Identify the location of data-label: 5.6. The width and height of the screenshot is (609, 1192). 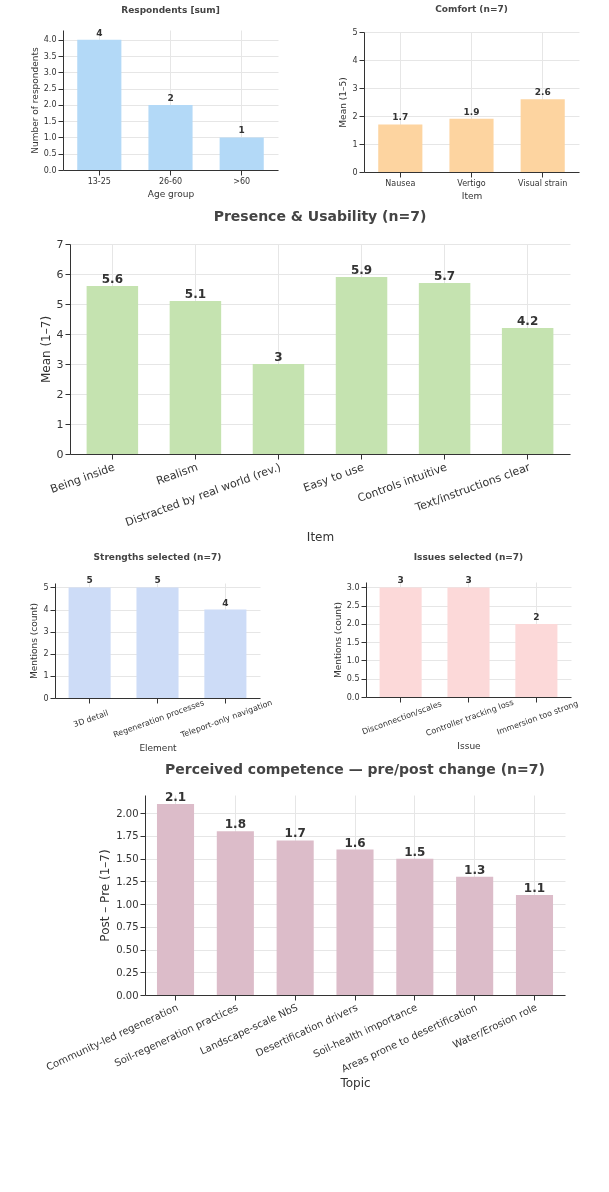
(112, 279).